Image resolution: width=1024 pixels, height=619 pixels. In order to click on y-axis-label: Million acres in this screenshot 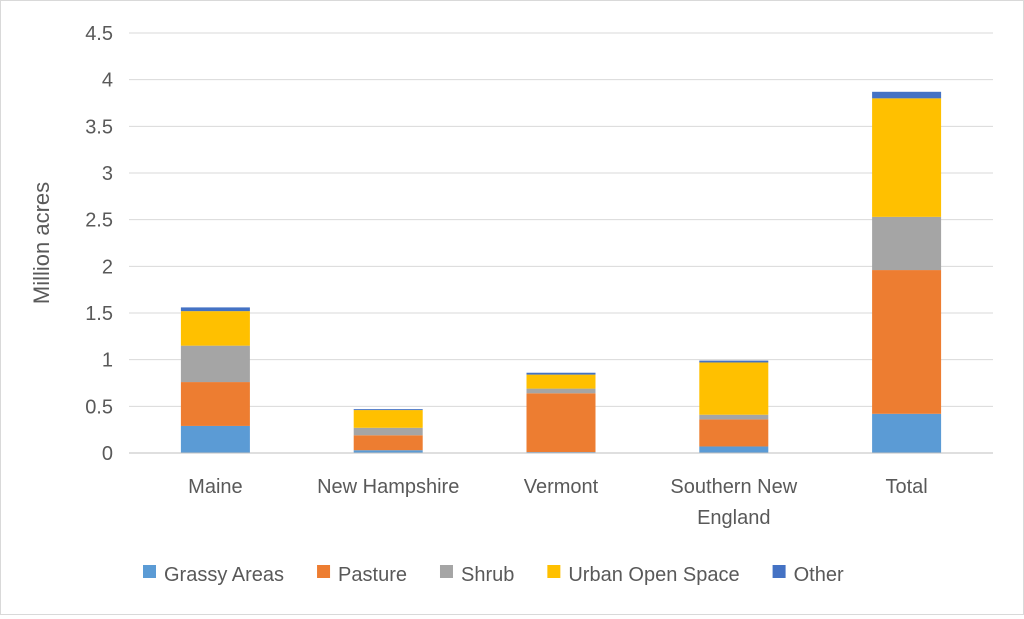, I will do `click(41, 243)`.